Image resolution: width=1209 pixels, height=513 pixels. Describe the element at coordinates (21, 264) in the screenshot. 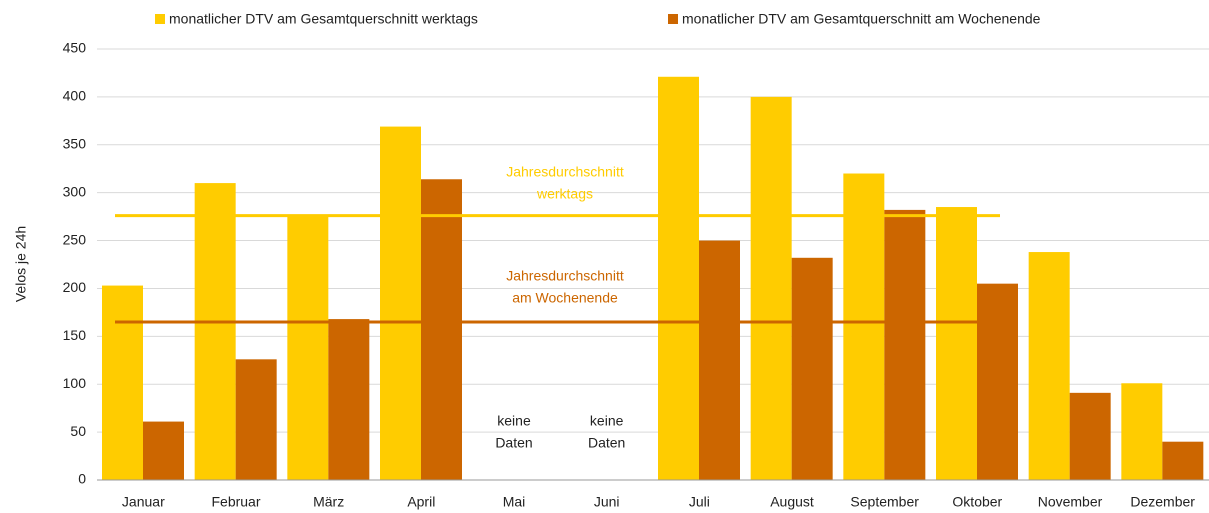

I see `y-axis-label: Velos je 24h` at that location.